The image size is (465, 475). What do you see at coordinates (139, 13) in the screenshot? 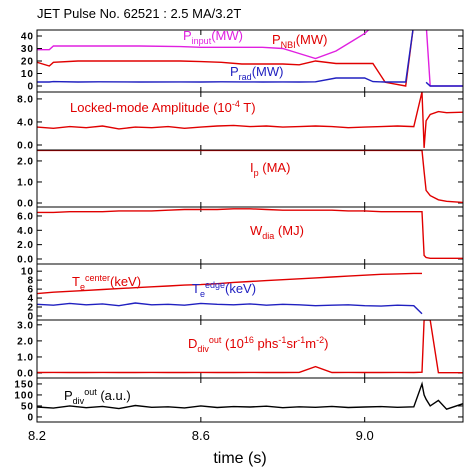
I see `chart-title: JET Pulse No. 62521 : 2.5 MA/3.2T` at bounding box center [139, 13].